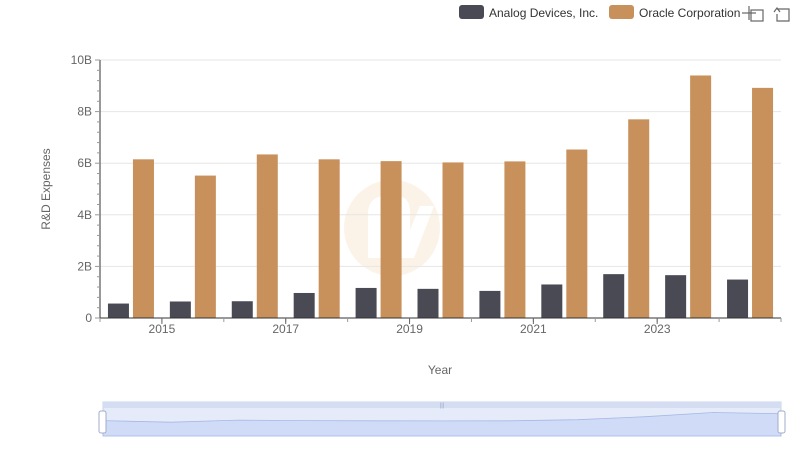  Describe the element at coordinates (304, 305) in the screenshot. I see `bar-analog-2017` at that location.